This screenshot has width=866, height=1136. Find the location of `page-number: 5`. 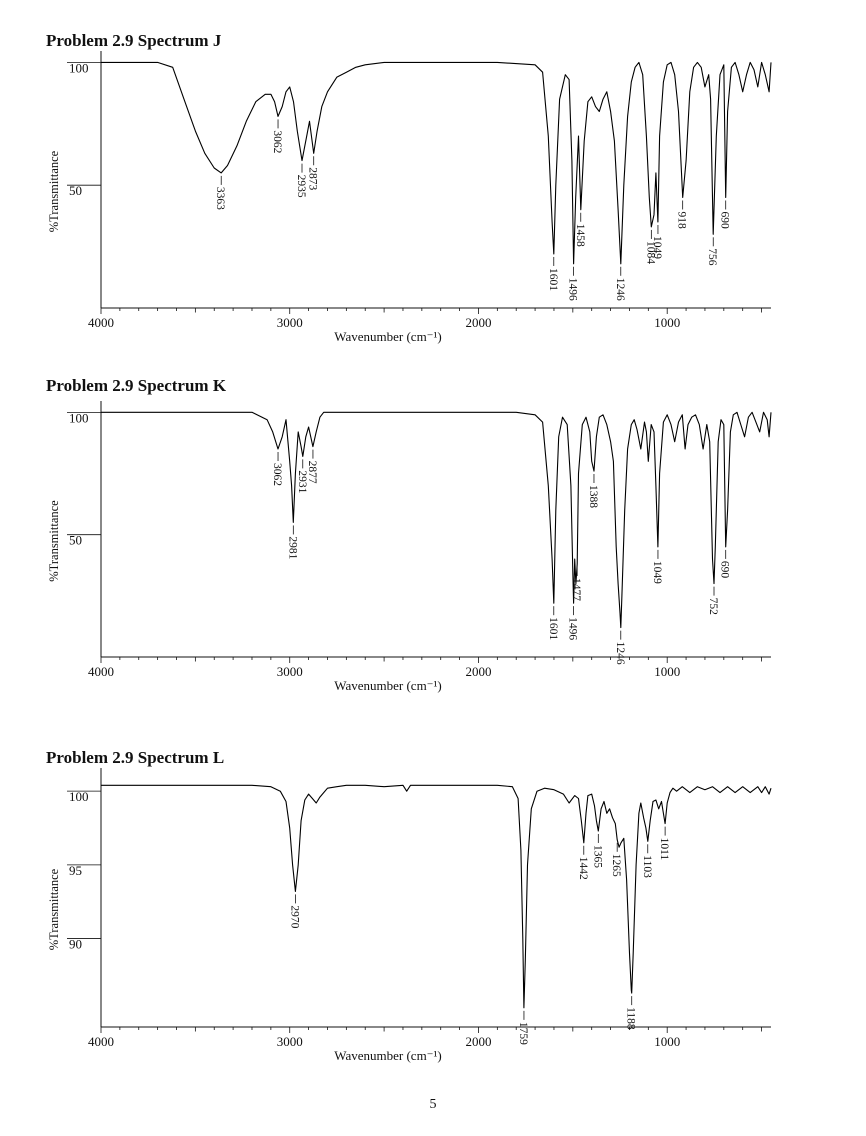

page-number: 5 is located at coordinates (433, 1104).